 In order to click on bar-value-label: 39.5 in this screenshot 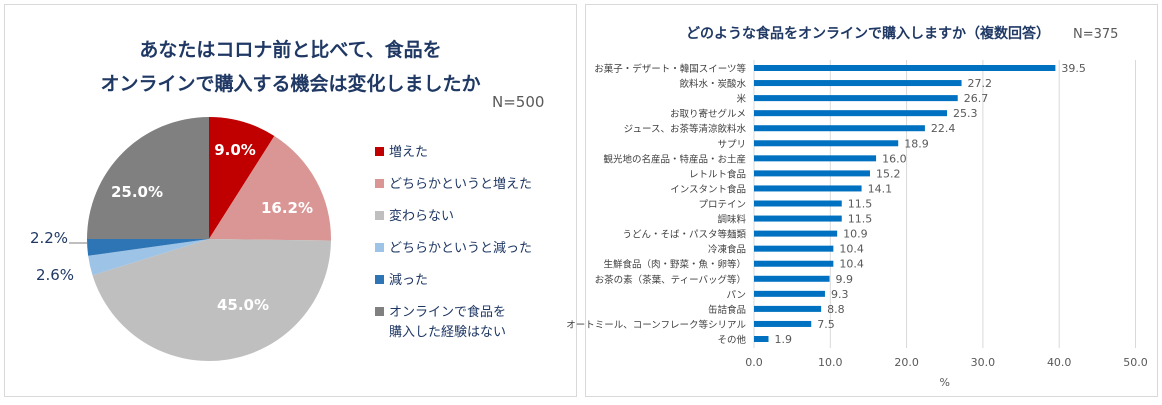, I will do `click(1073, 68)`.